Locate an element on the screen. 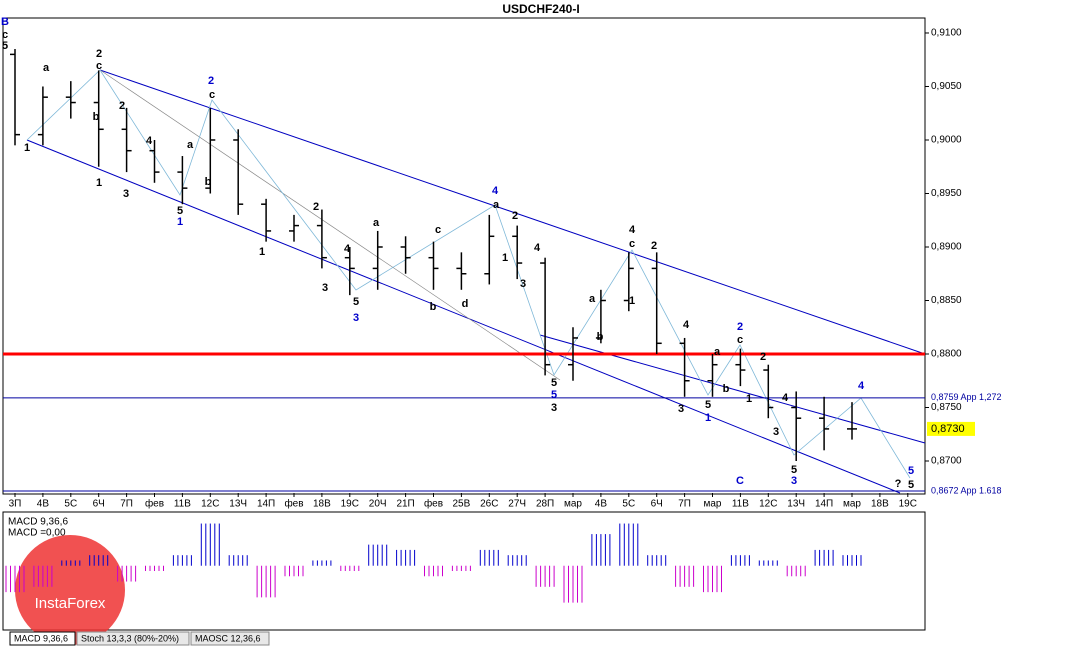  x-tick-label: 3П is located at coordinates (15, 504).